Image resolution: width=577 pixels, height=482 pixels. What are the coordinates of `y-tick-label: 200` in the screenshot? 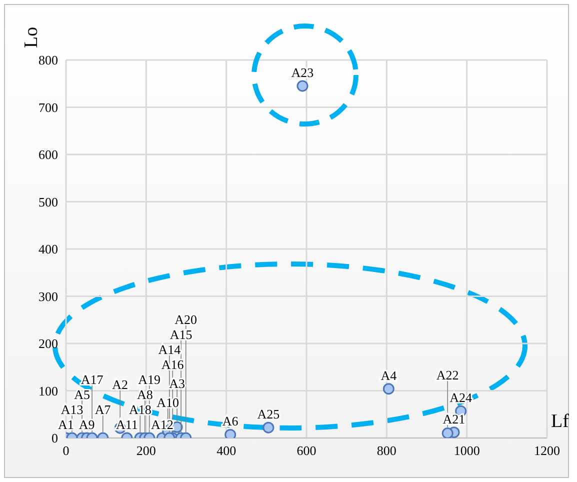 It's located at (48, 344).